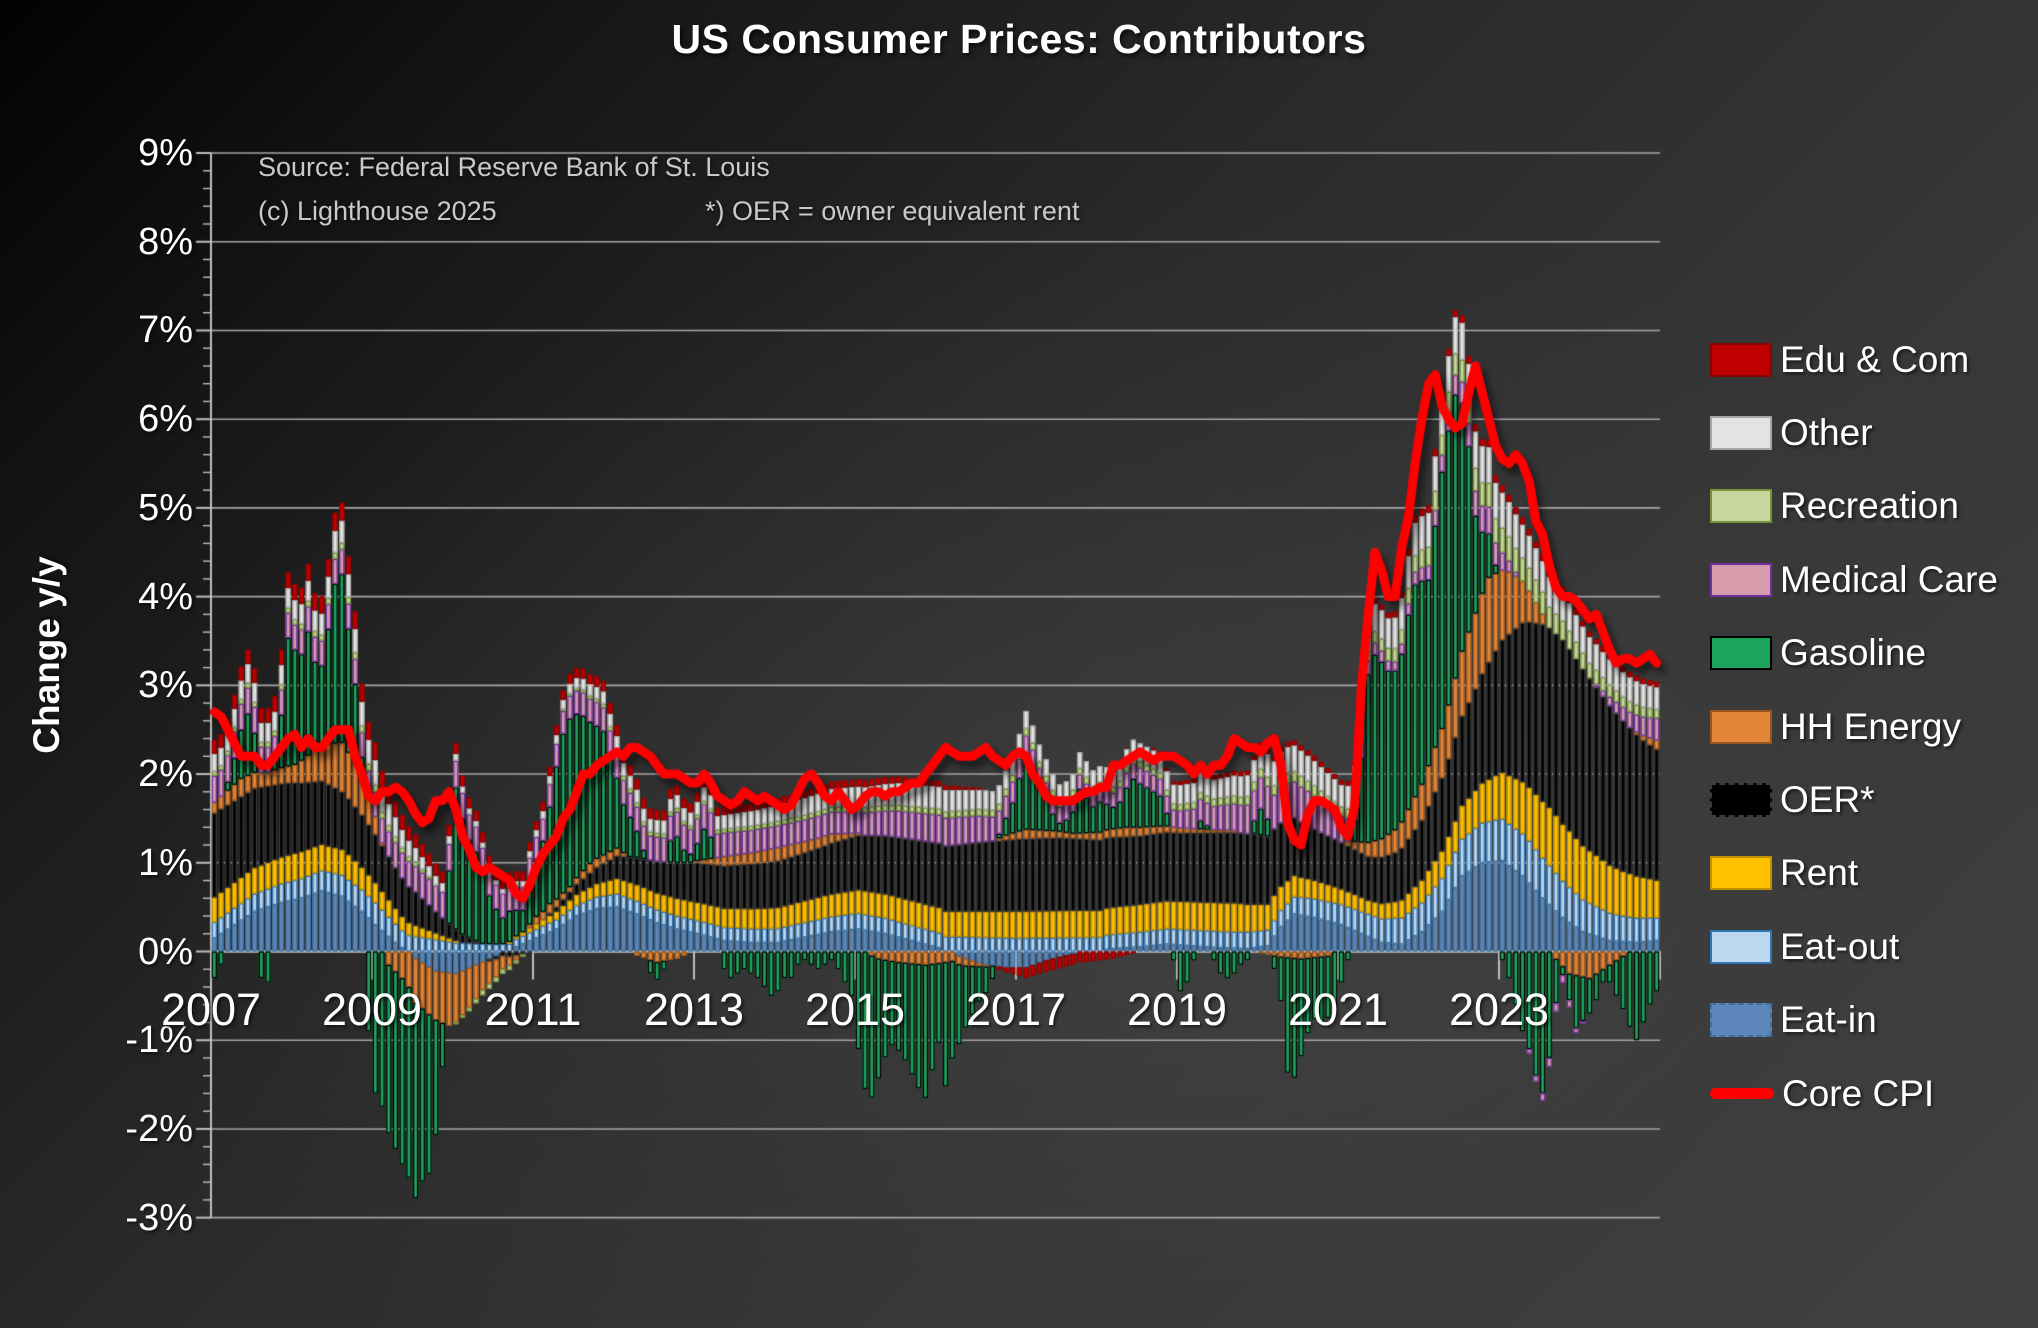 Image resolution: width=2038 pixels, height=1328 pixels. I want to click on y-axis-tick-label: 6%, so click(165, 419).